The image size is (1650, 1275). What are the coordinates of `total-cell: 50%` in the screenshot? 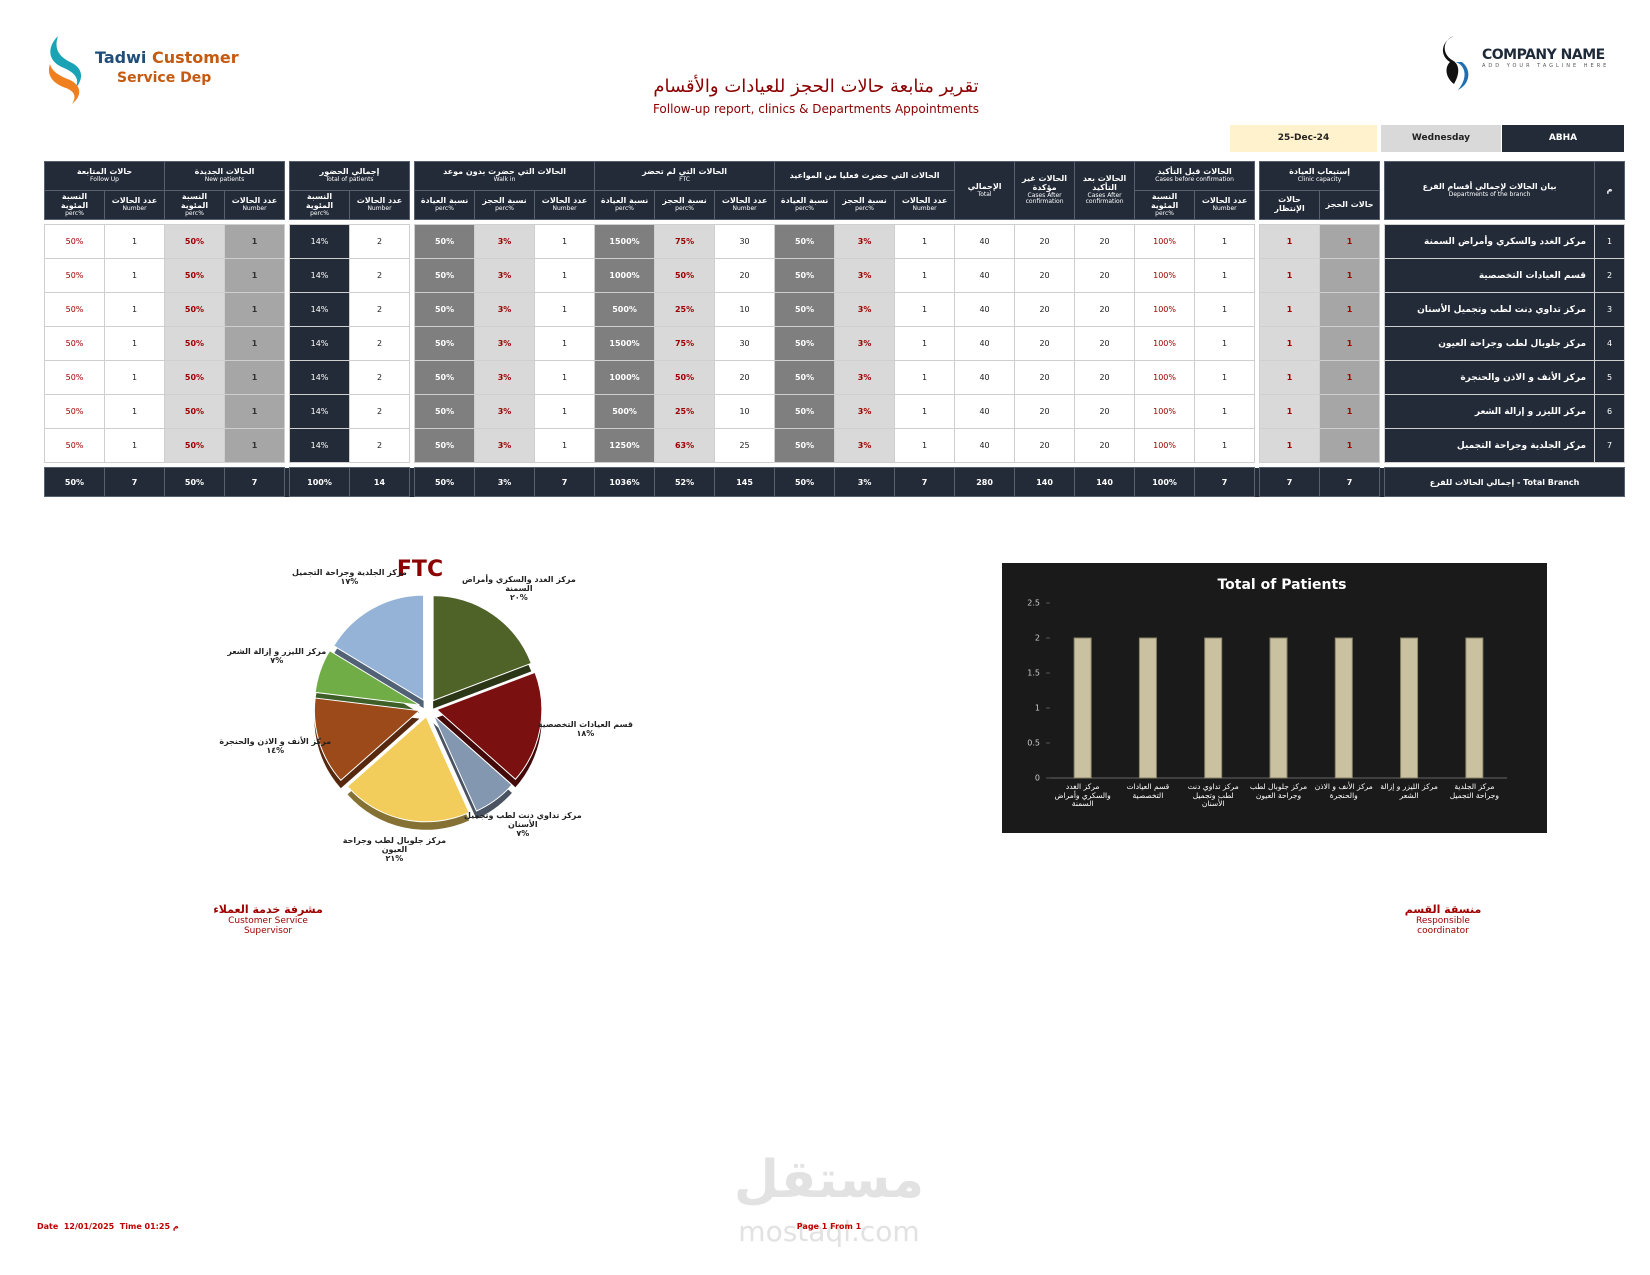 It's located at (74, 482).